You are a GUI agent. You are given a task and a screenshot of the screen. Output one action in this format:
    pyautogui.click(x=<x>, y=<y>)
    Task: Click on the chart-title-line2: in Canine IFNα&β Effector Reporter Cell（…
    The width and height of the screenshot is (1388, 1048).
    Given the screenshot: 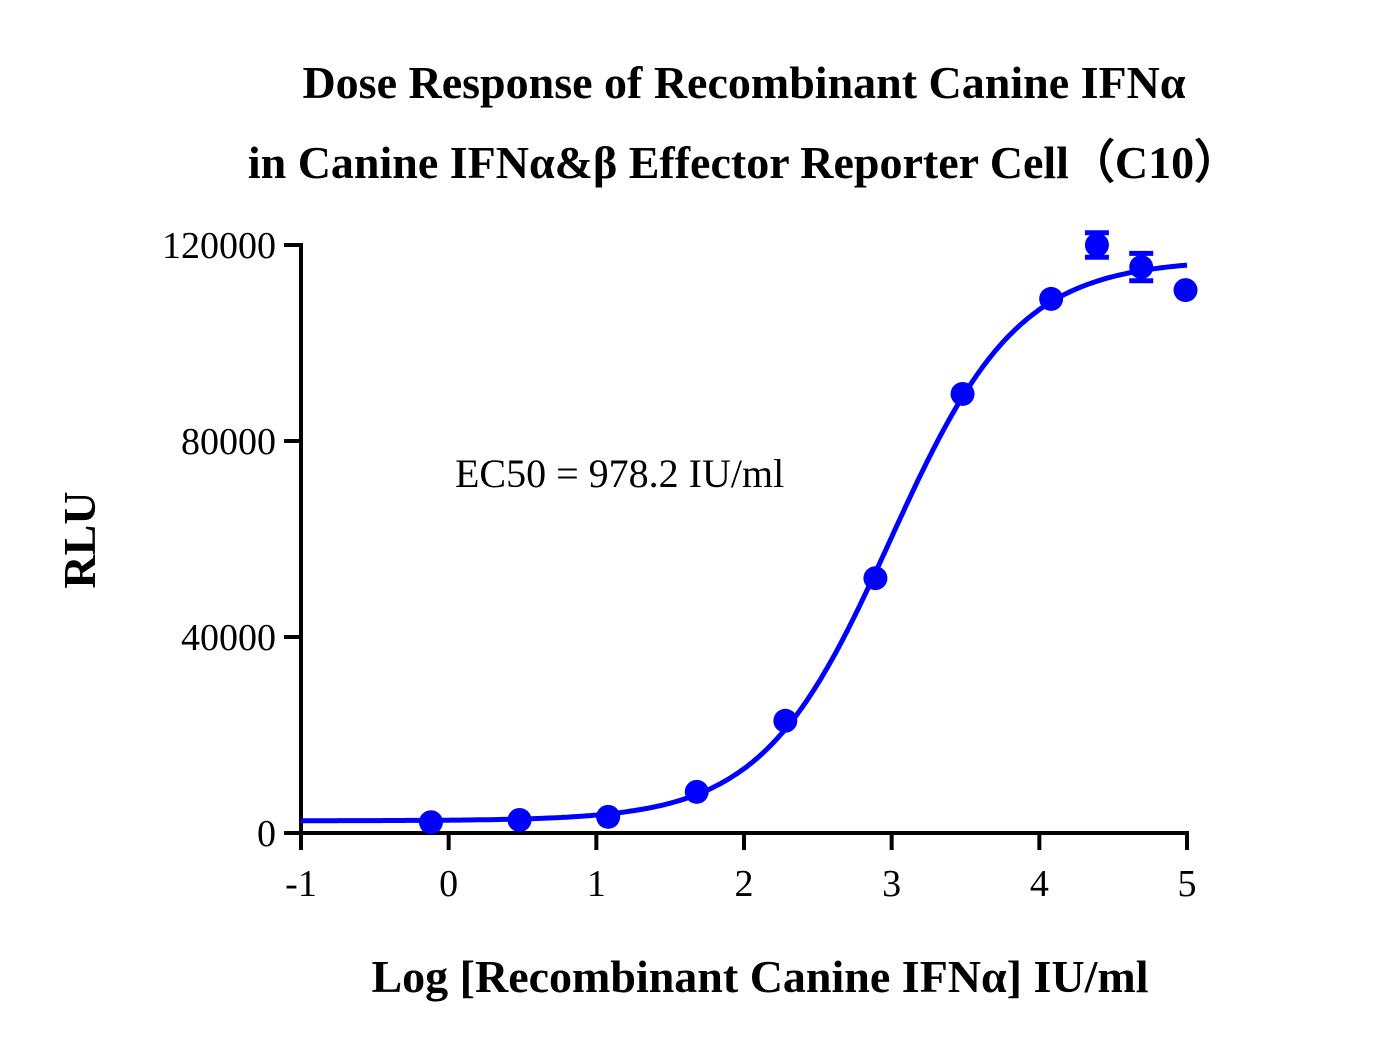 What is the action you would take?
    pyautogui.click(x=744, y=162)
    